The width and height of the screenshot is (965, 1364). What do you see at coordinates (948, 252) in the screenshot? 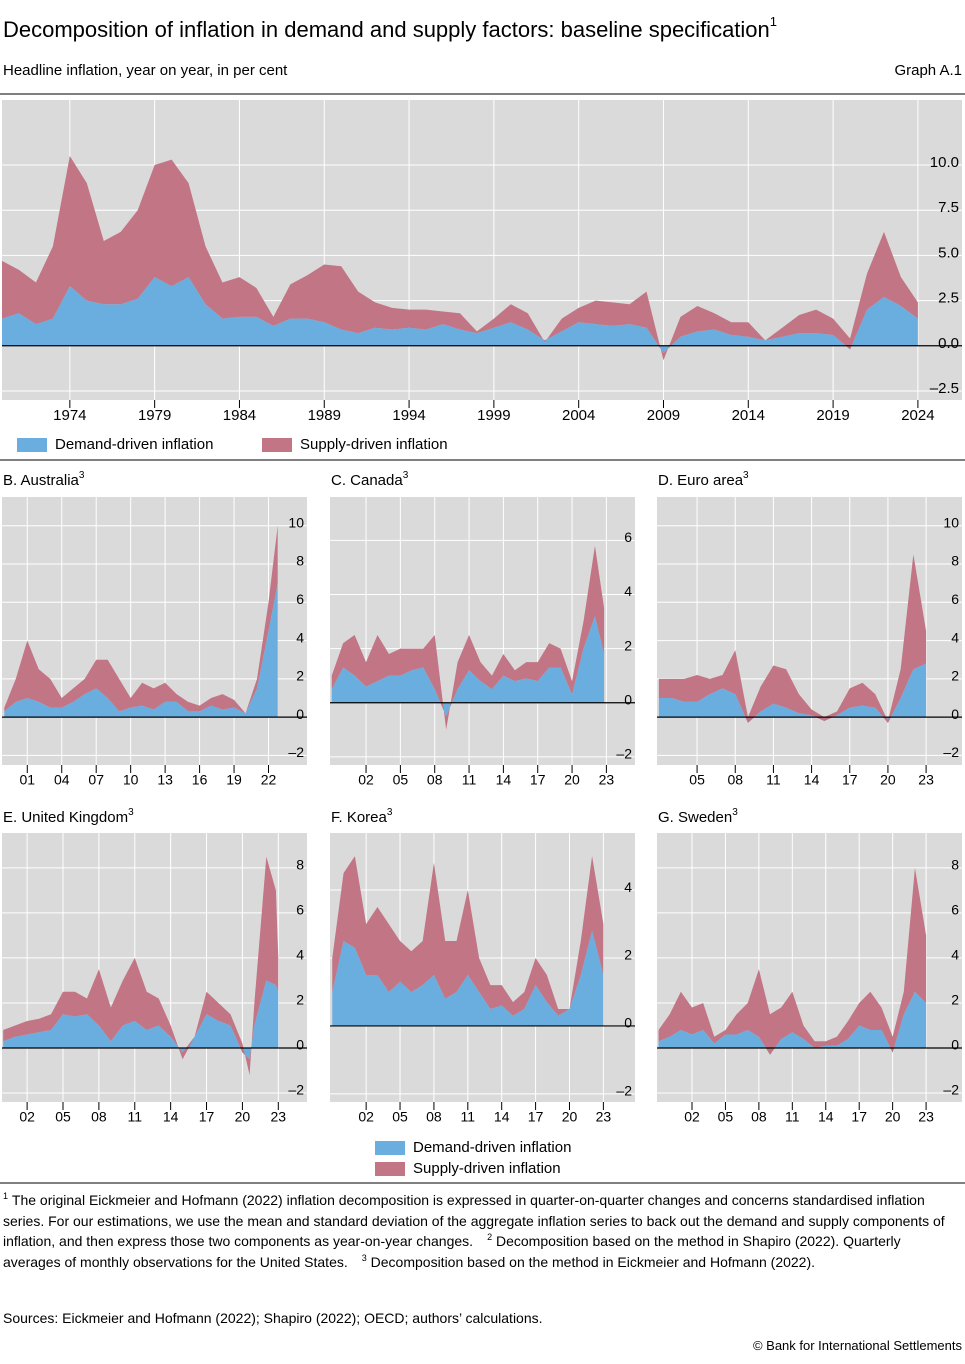
I see `y-tick-label: 5.0` at bounding box center [948, 252].